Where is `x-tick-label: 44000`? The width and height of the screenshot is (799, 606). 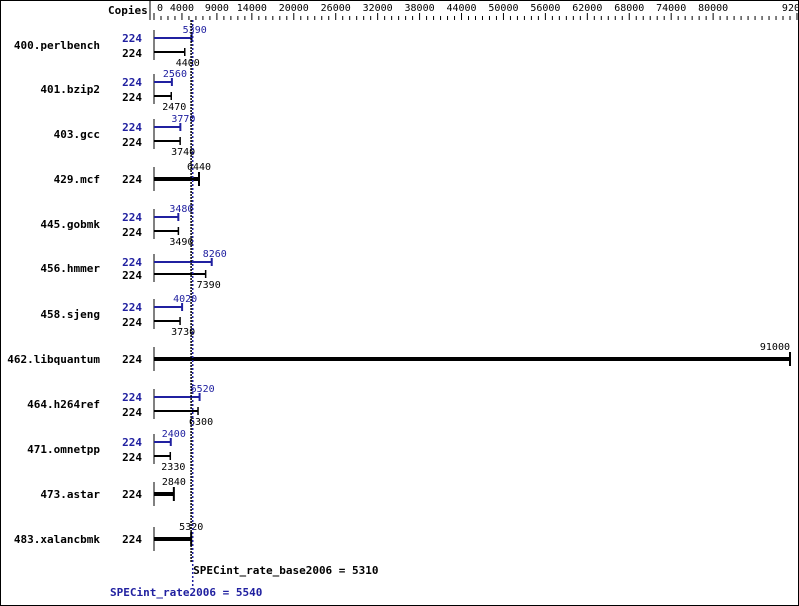 x-tick-label: 44000 is located at coordinates (461, 8).